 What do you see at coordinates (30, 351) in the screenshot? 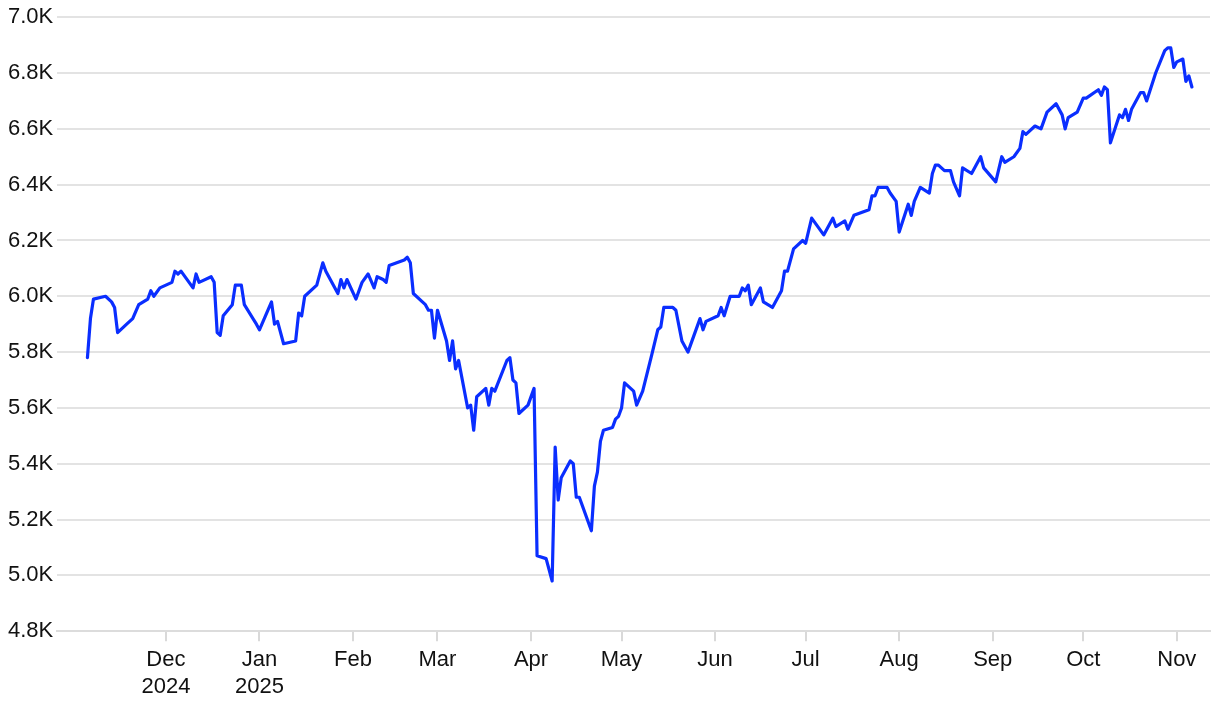
I see `y-tick-label: 5.8K` at bounding box center [30, 351].